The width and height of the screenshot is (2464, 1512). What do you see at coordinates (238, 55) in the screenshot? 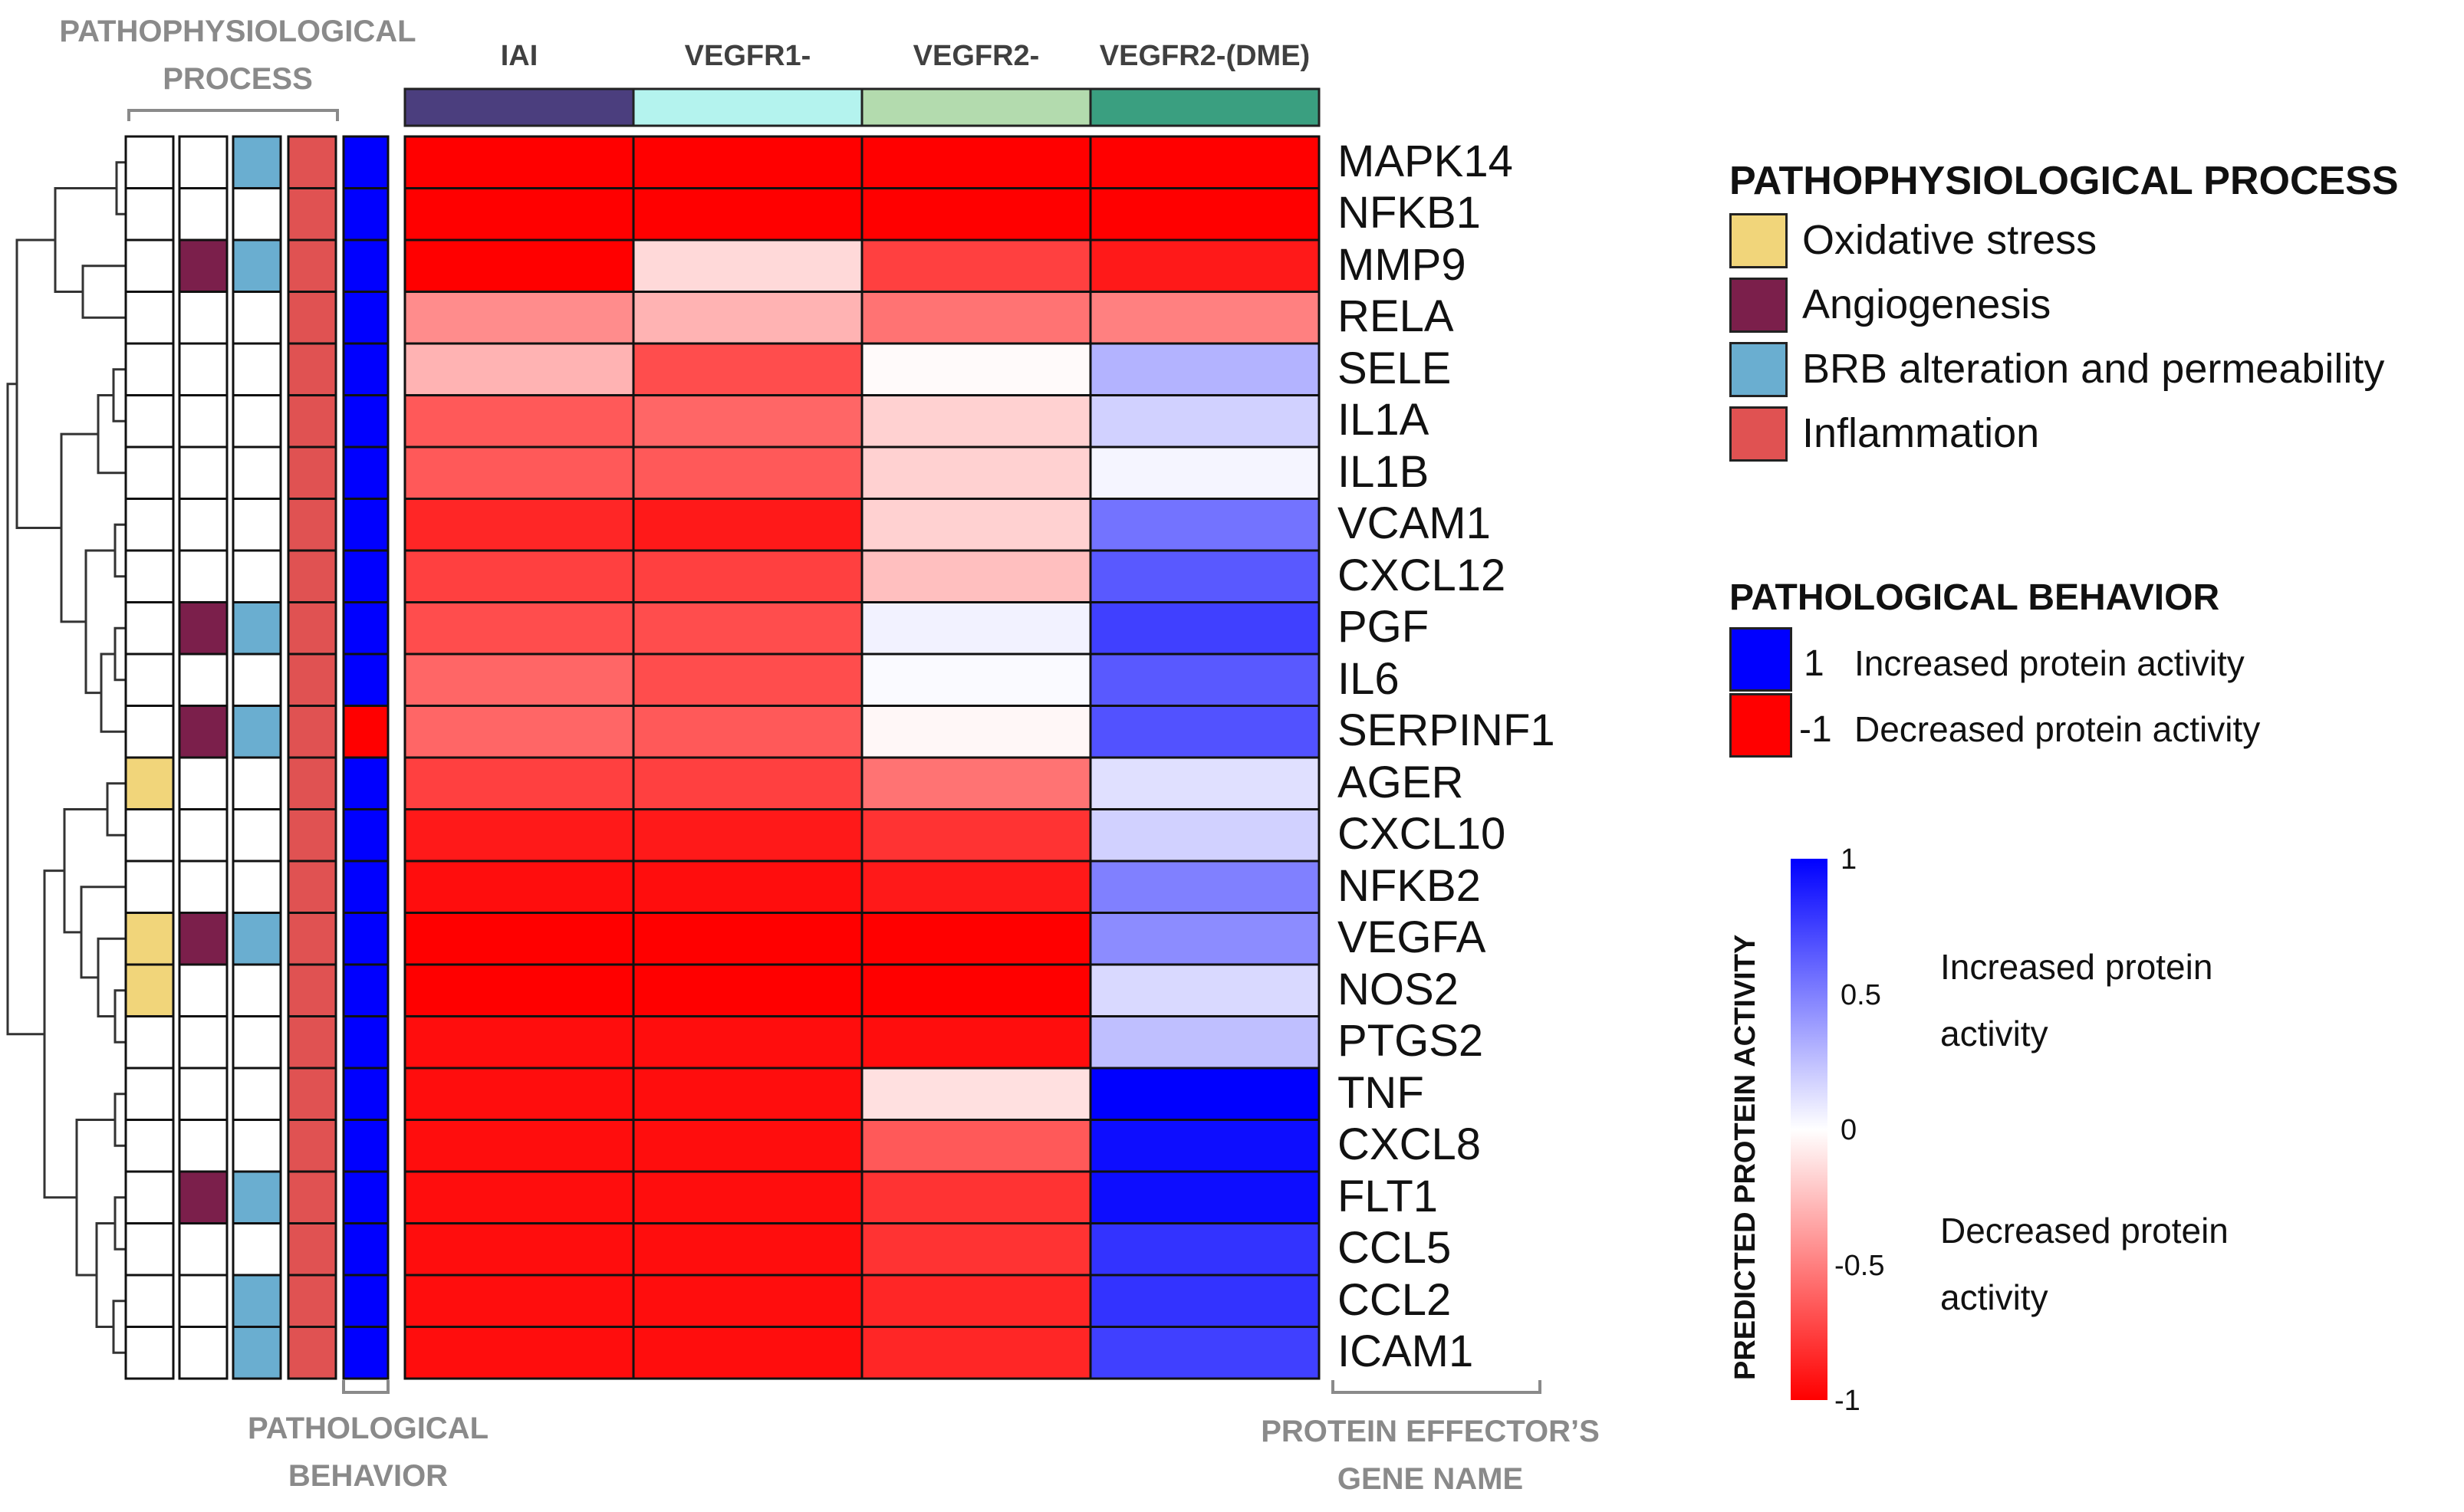
I see `pathophysiological-process-label: PATHOPHYSIOLOGICAL PROCESS` at bounding box center [238, 55].